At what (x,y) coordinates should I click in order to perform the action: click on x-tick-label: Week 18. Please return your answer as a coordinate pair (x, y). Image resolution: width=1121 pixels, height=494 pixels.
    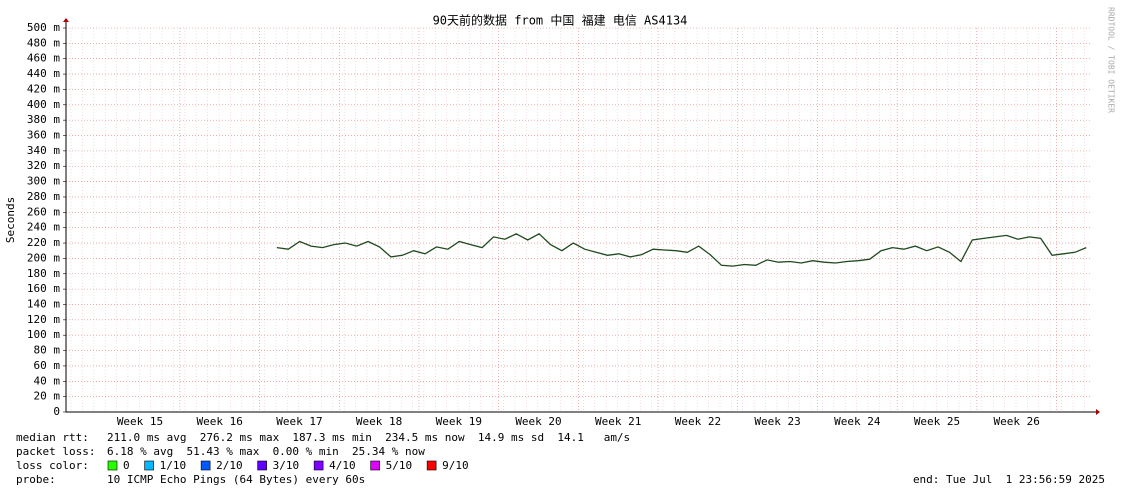
    Looking at the image, I should click on (379, 421).